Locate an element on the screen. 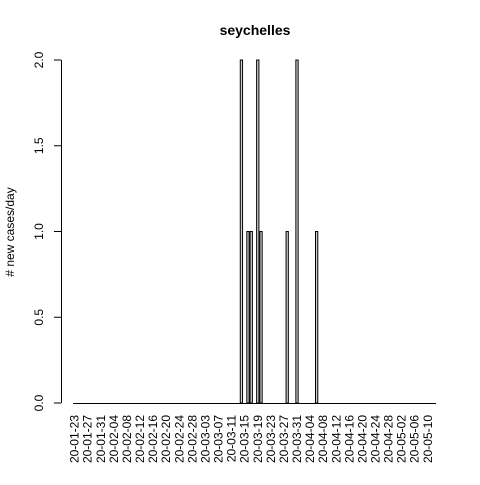 Image resolution: width=480 pixels, height=485 pixels. x-tick-label: 20-04-20 is located at coordinates (362, 439).